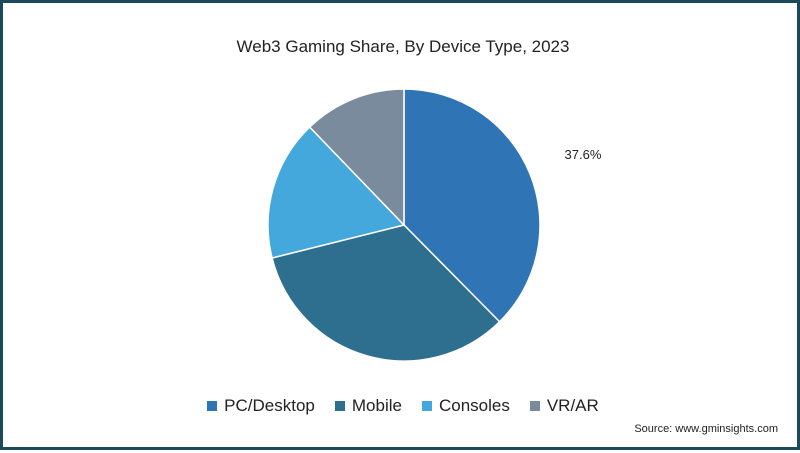 The height and width of the screenshot is (453, 800). I want to click on legend-swatch-consoles, so click(426, 406).